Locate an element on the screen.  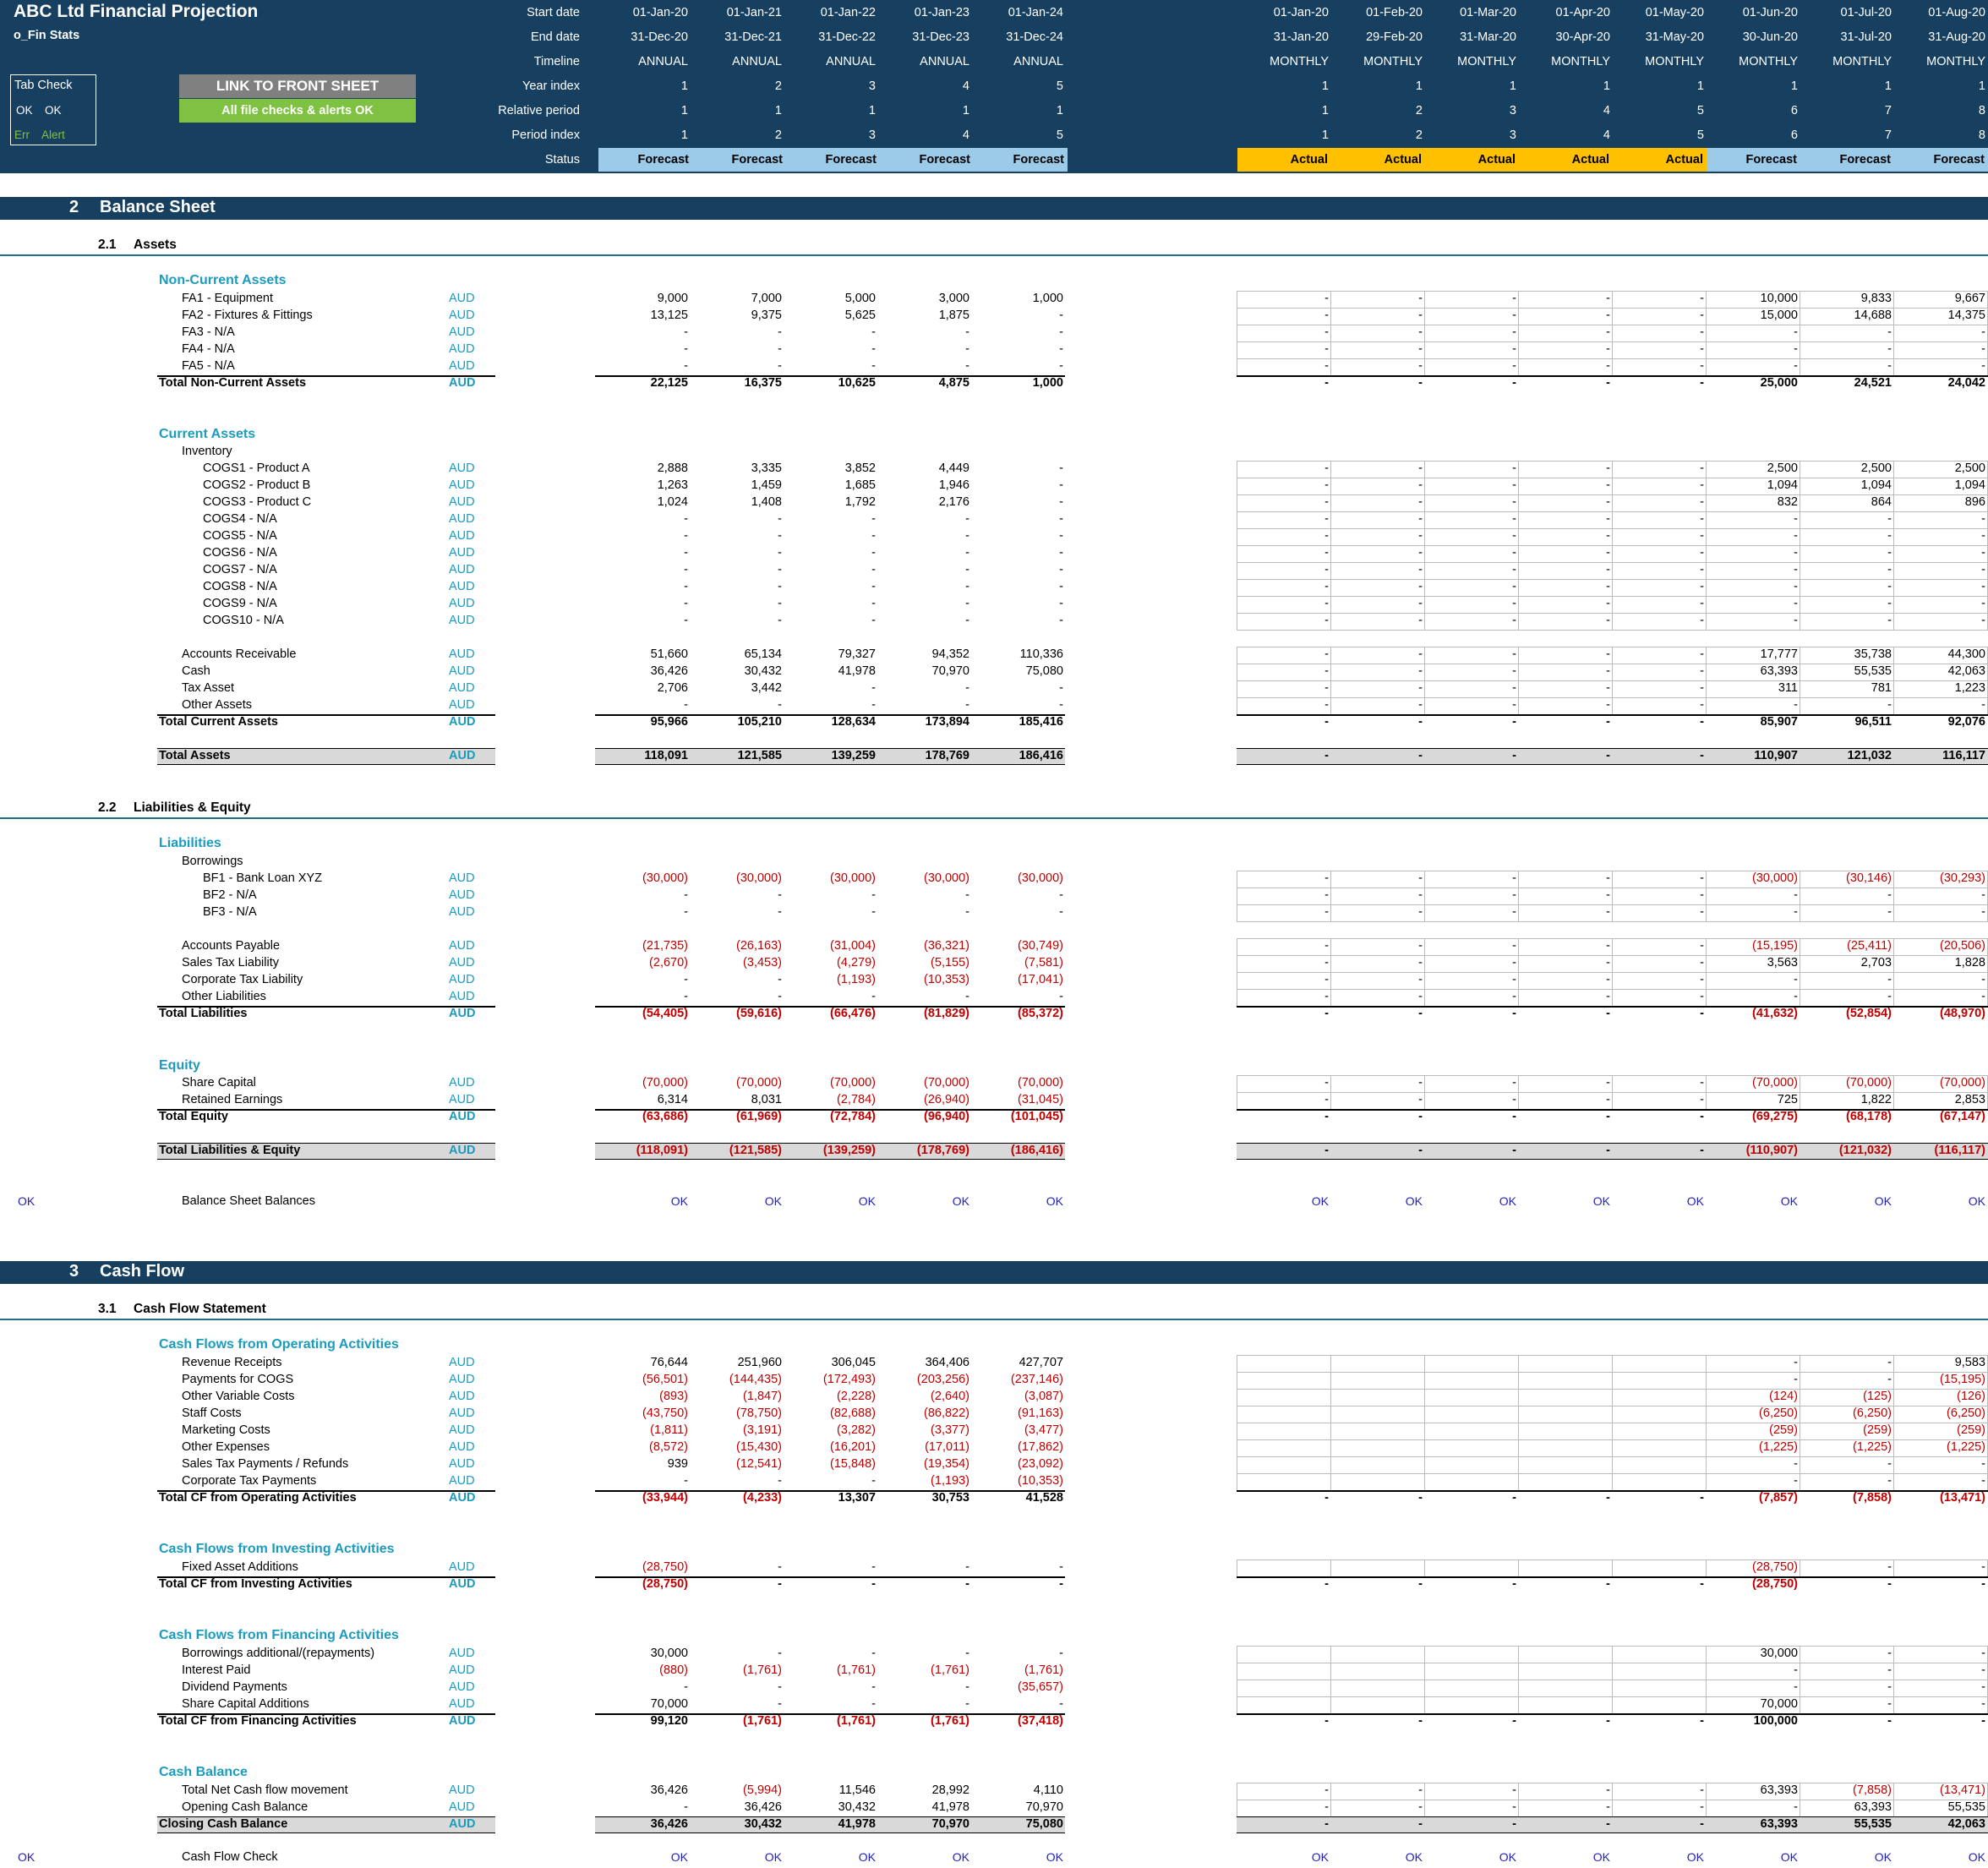
total-rule-label is located at coordinates (326, 1714).